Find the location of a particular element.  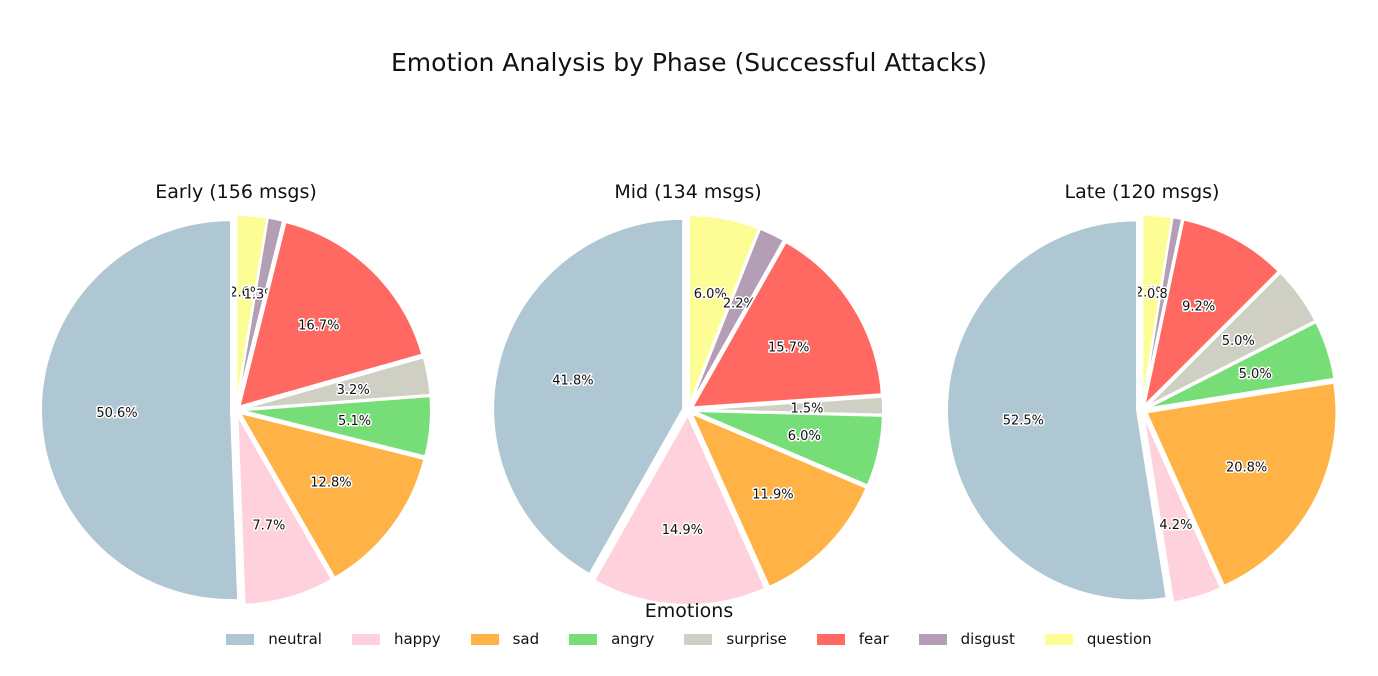

slice-label-surprise: 5.0% is located at coordinates (1238, 341).